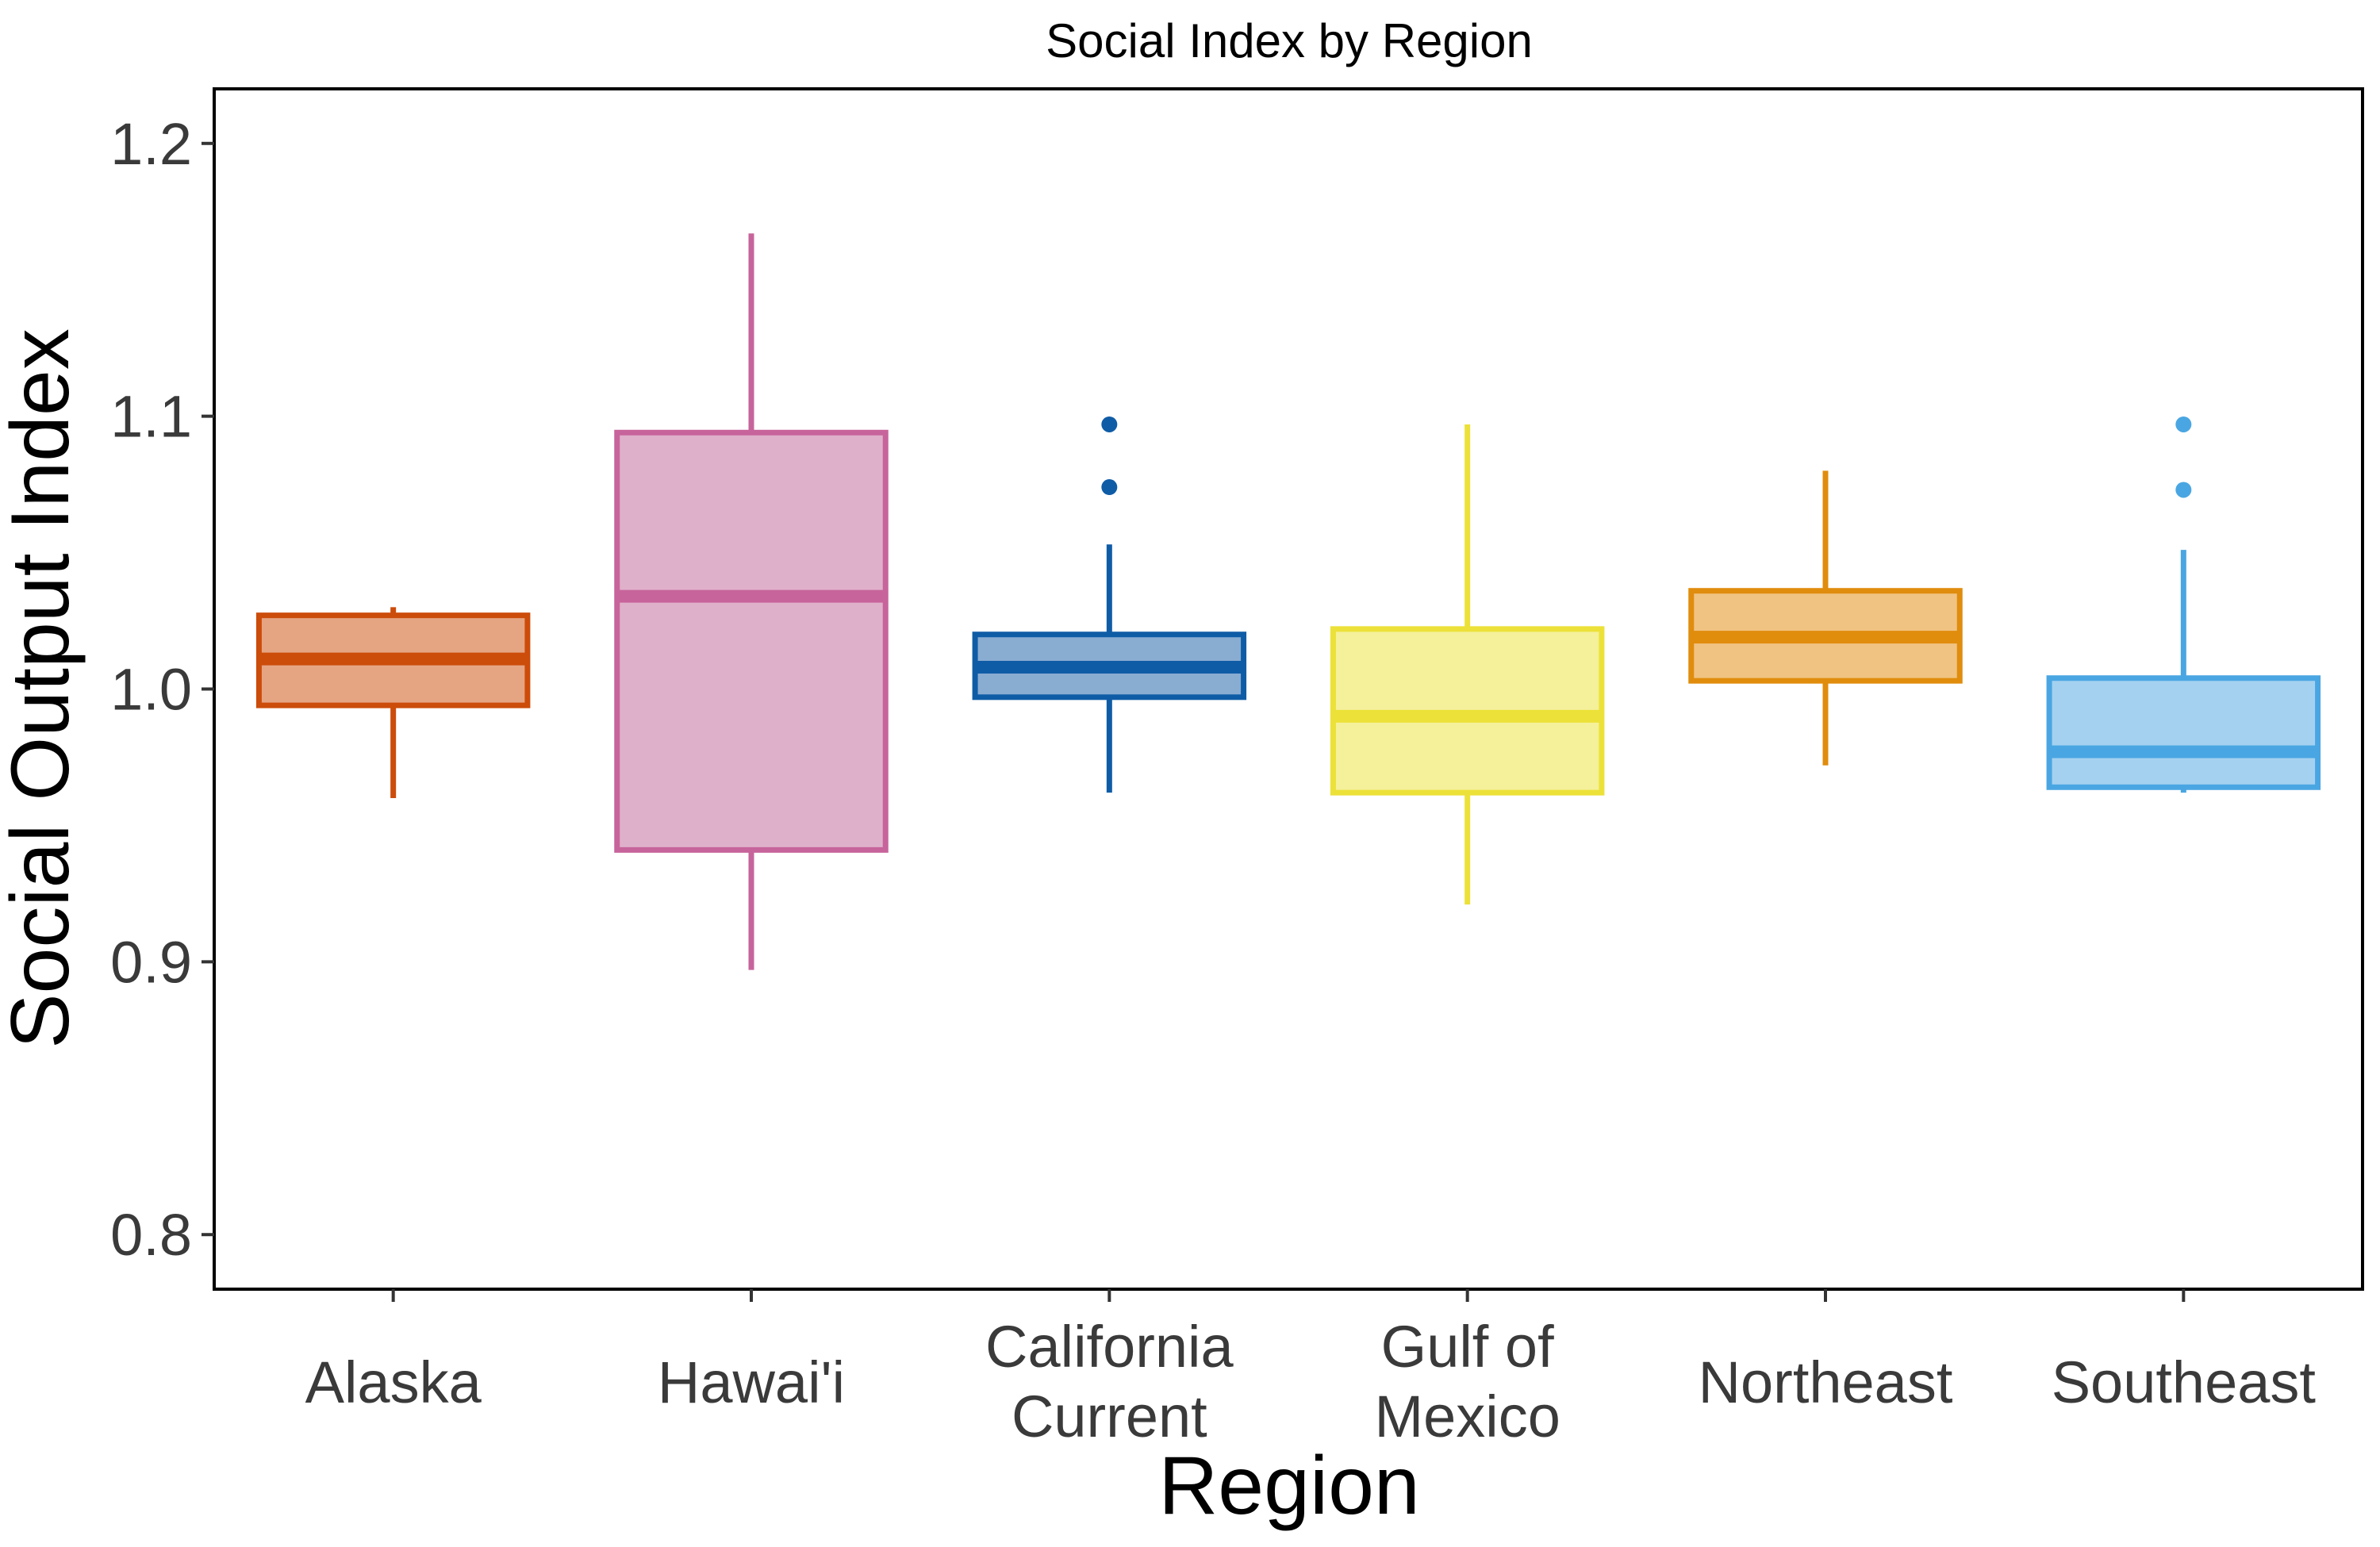  I want to click on y-axis-title: Social Output Index, so click(43, 688).